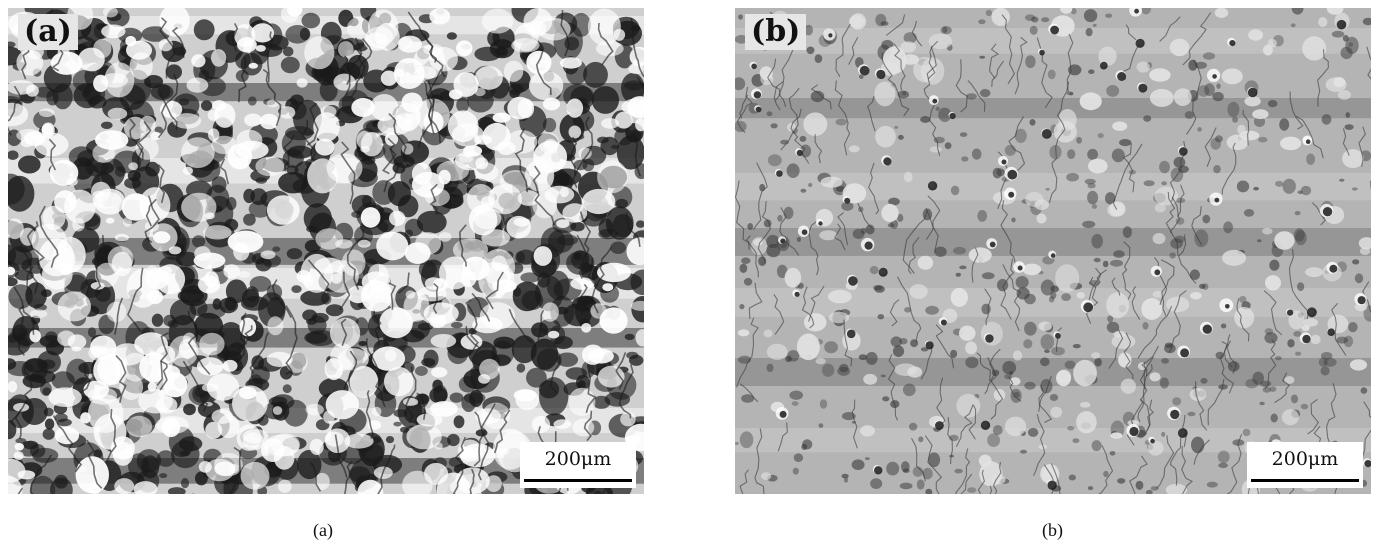  I want to click on caption-a: (a), so click(323, 530).